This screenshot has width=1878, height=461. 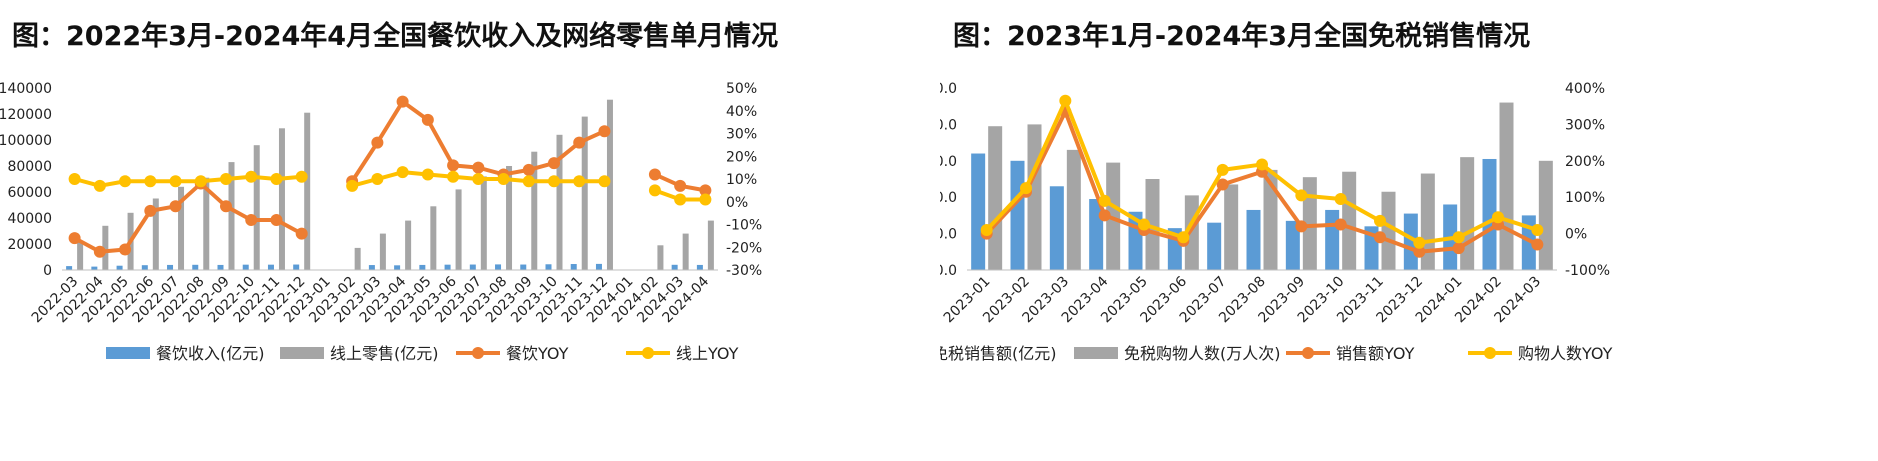 I want to click on y2-tick-label: 0%, so click(x=1576, y=235).